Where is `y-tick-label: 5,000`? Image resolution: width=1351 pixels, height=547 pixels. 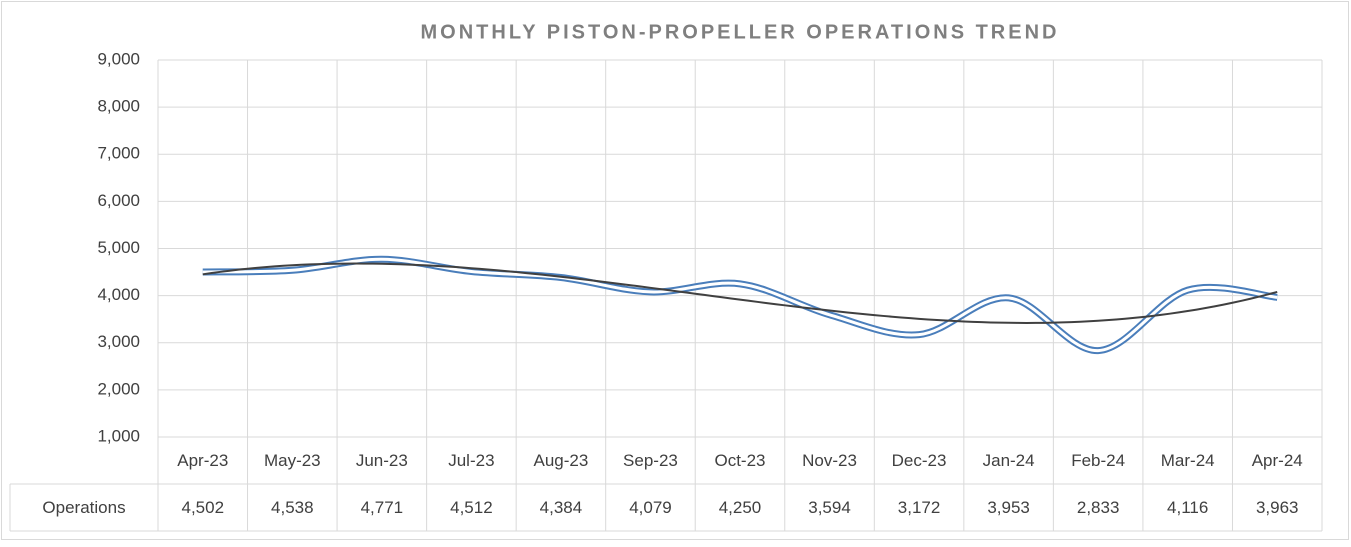
y-tick-label: 5,000 is located at coordinates (118, 247).